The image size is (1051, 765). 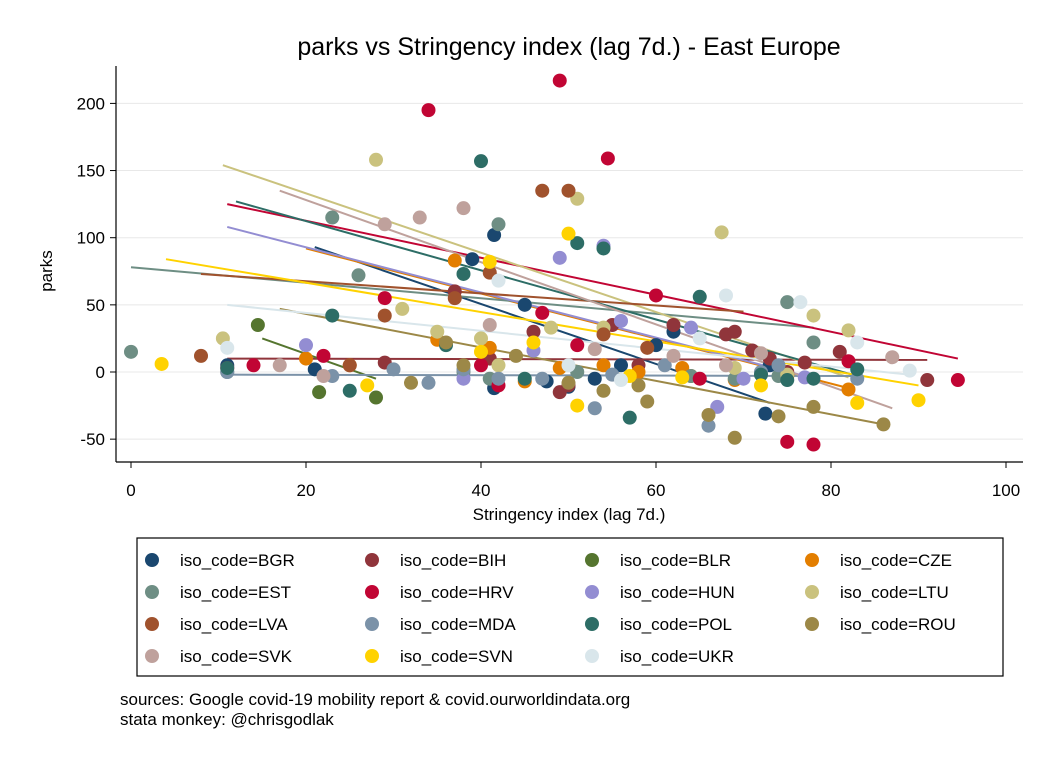 I want to click on y-tick-label: 0, so click(x=100, y=372).